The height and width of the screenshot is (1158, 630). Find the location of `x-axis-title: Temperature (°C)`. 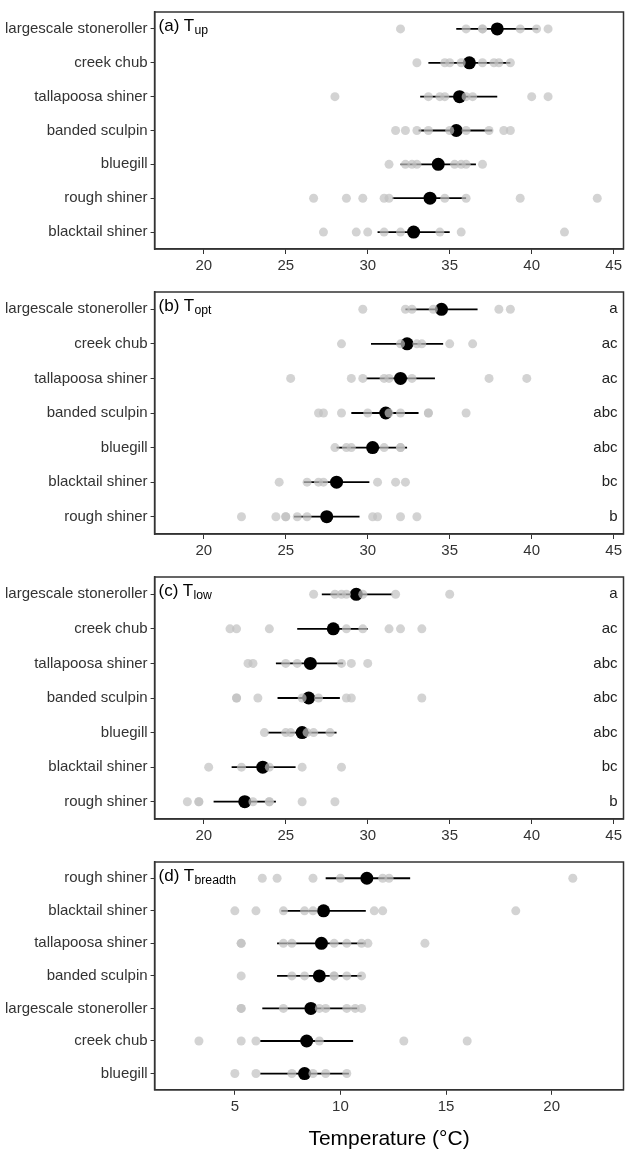

x-axis-title: Temperature (°C) is located at coordinates (389, 1138).